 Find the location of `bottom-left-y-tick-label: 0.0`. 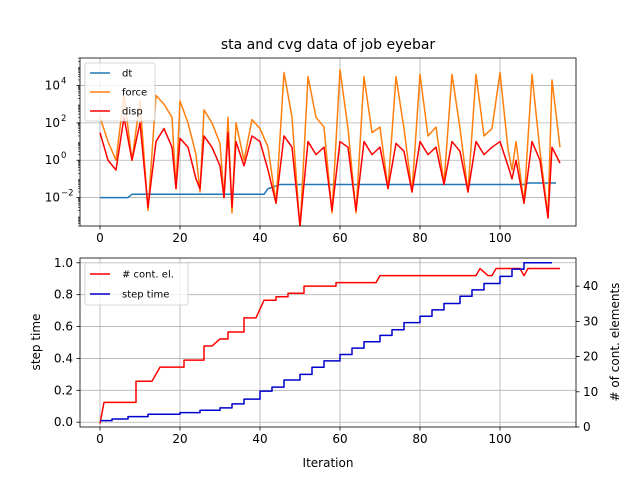

bottom-left-y-tick-label: 0.0 is located at coordinates (63, 422).